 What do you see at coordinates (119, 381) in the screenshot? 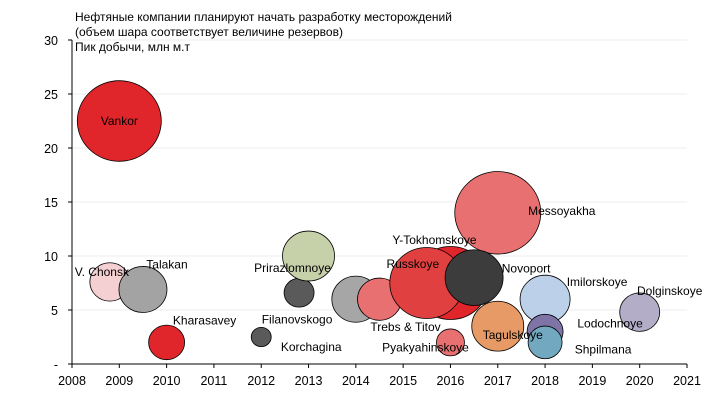
I see `x-tick-label: 2009` at bounding box center [119, 381].